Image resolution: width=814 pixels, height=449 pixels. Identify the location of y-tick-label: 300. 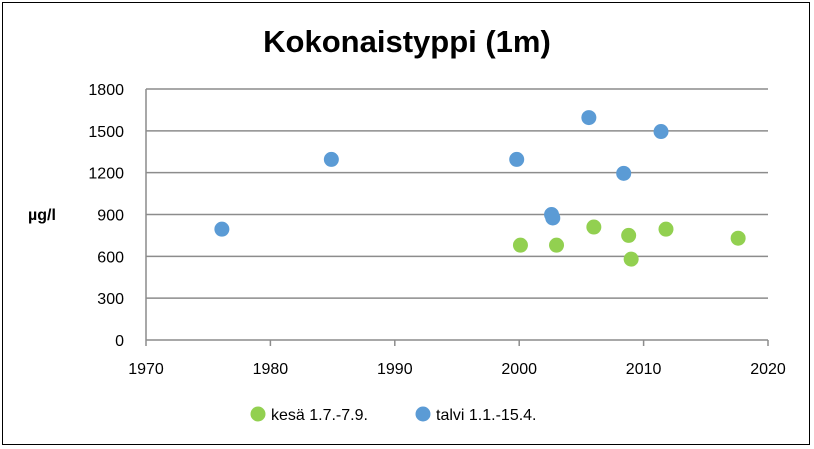
(110, 299).